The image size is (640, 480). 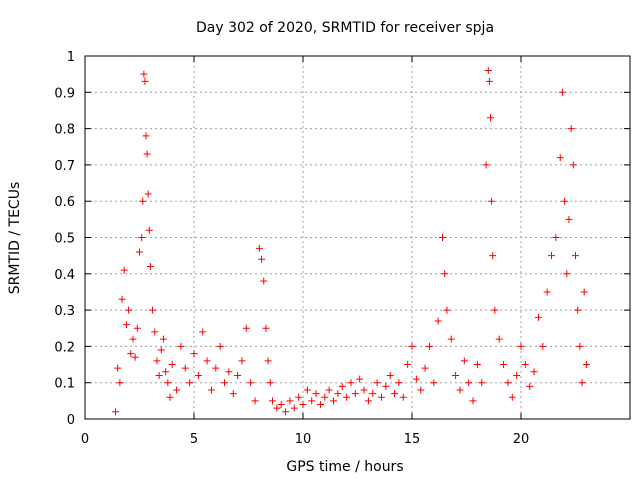 What do you see at coordinates (64, 166) in the screenshot?
I see `y-tick-label: 0.7` at bounding box center [64, 166].